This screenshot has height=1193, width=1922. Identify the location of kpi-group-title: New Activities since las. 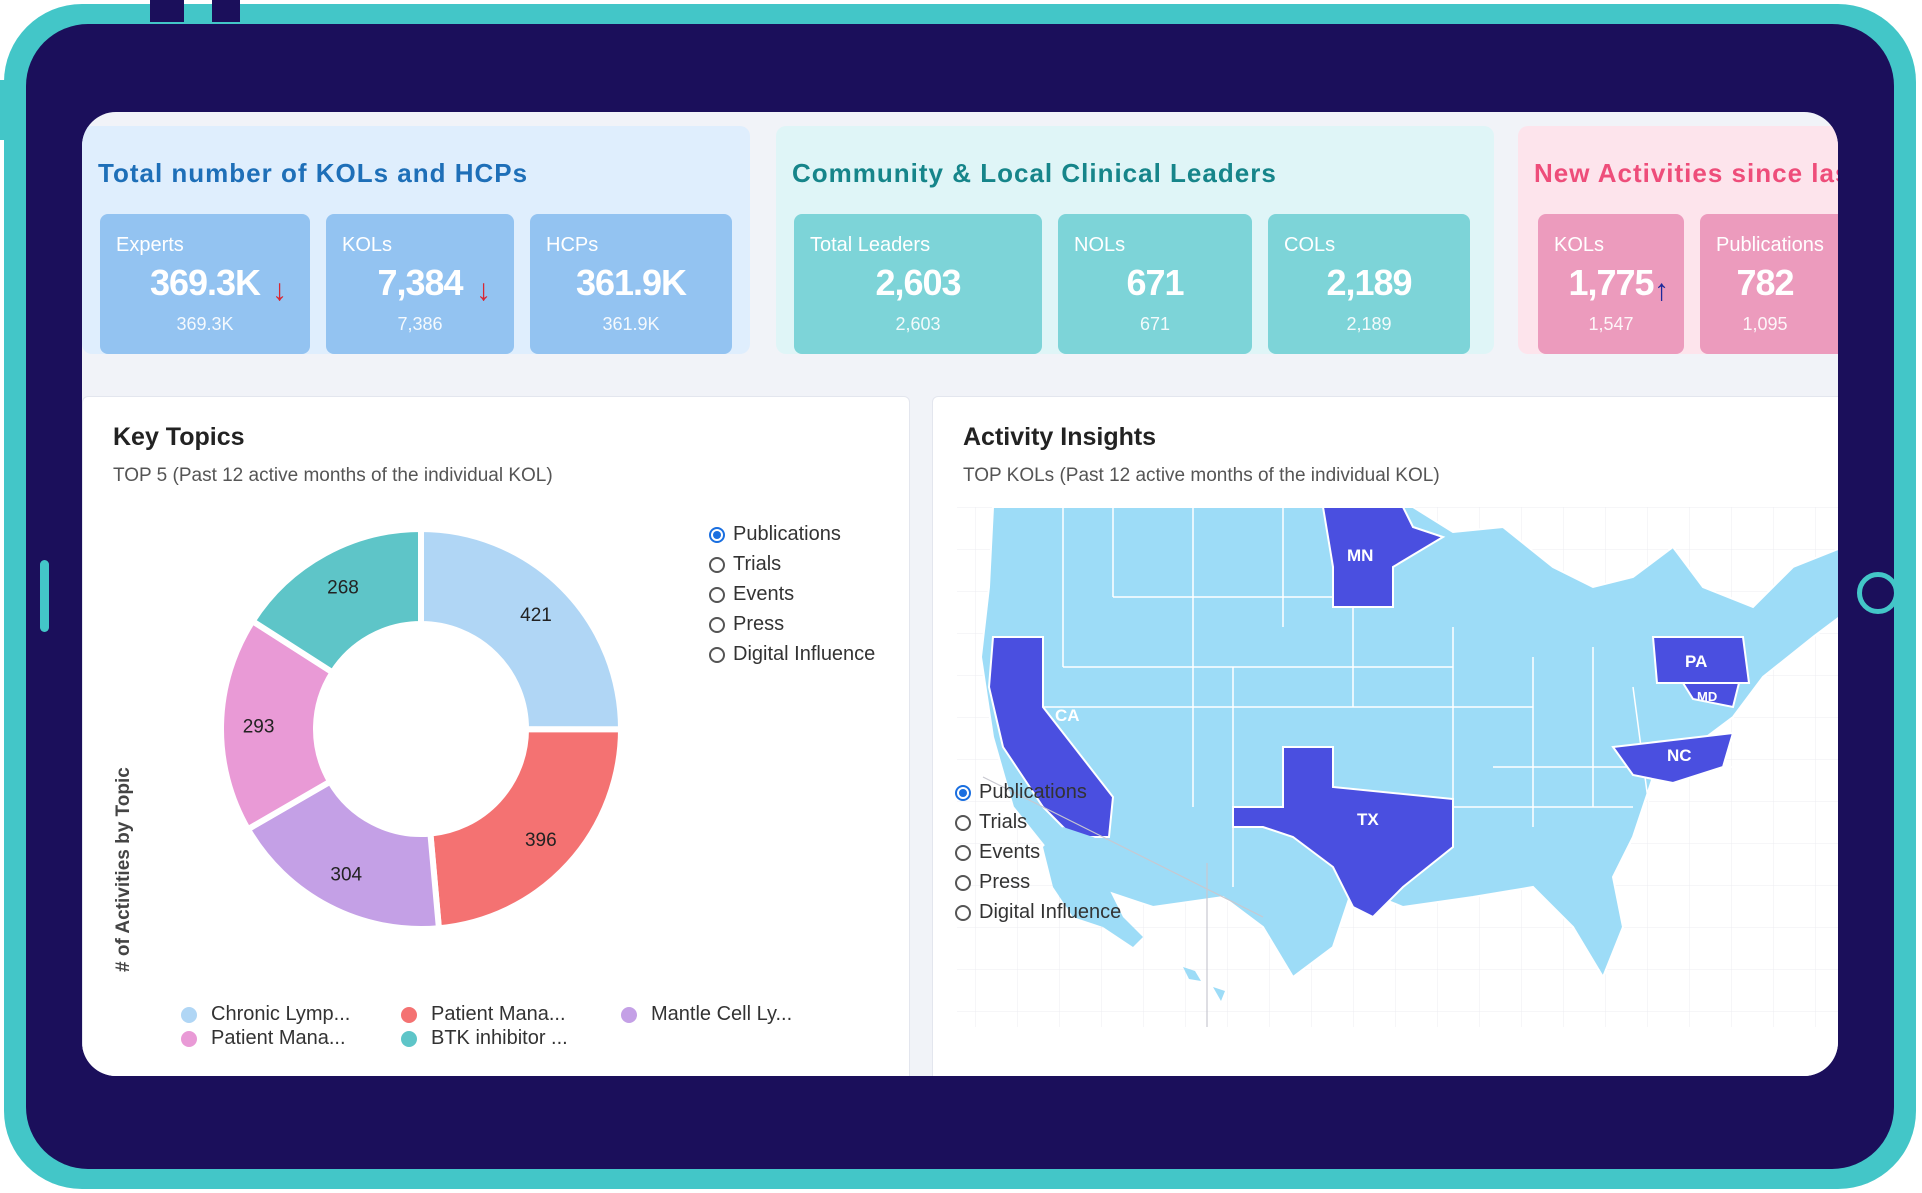
(1686, 173).